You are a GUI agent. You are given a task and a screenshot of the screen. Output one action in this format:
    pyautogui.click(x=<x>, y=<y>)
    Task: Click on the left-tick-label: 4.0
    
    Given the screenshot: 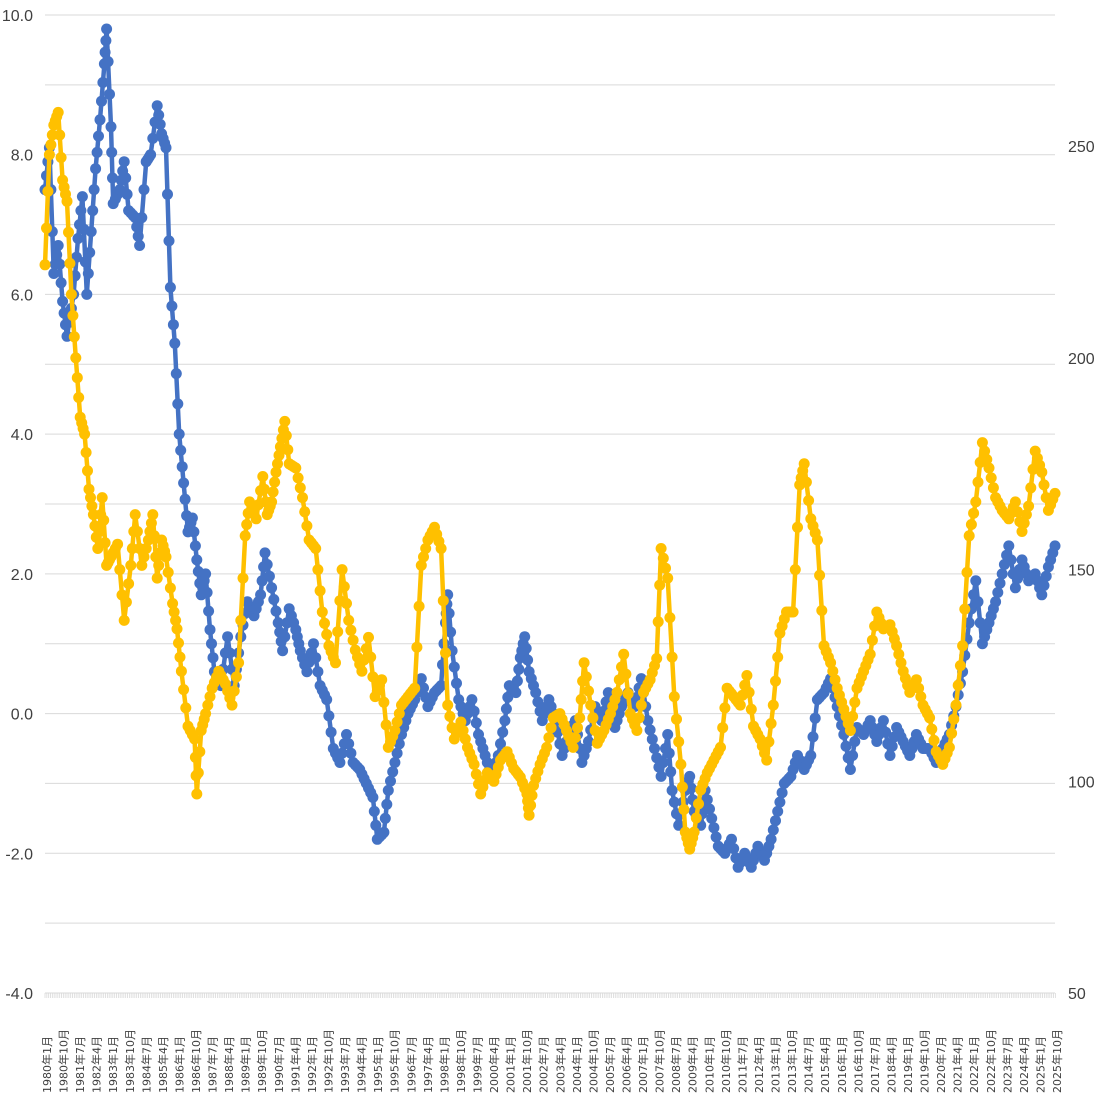 What is the action you would take?
    pyautogui.click(x=22, y=435)
    